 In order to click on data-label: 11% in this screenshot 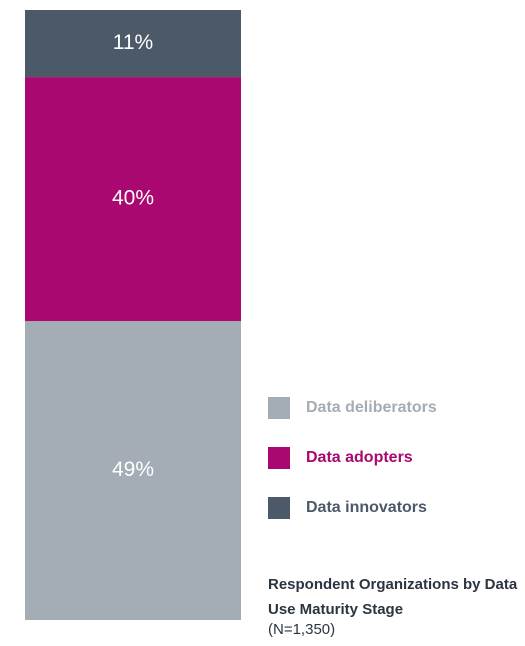, I will do `click(133, 42)`.